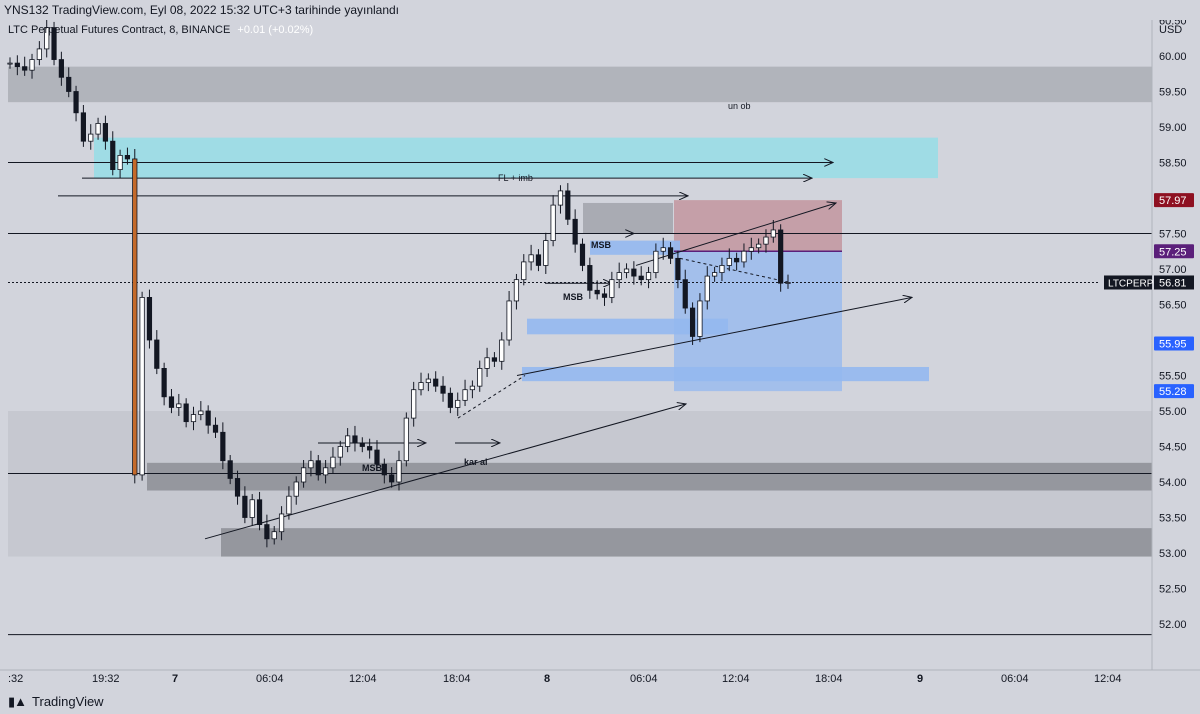 Image resolution: width=1200 pixels, height=714 pixels. What do you see at coordinates (372, 468) in the screenshot?
I see `annotation-msb-3: MSB` at bounding box center [372, 468].